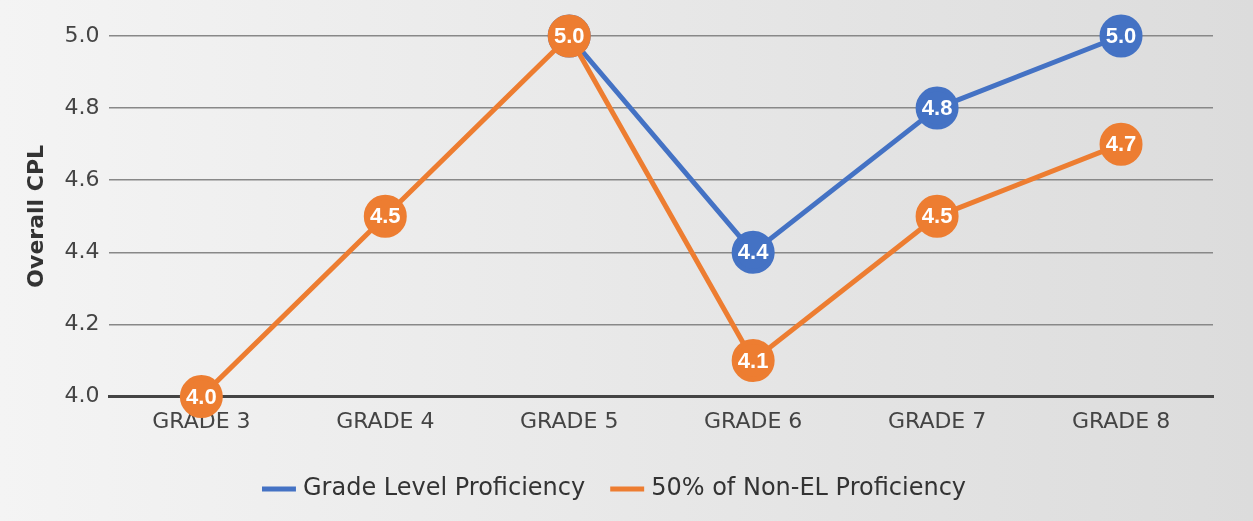 The image size is (1253, 521). What do you see at coordinates (82, 106) in the screenshot?
I see `y-tick-label: 4.8` at bounding box center [82, 106].